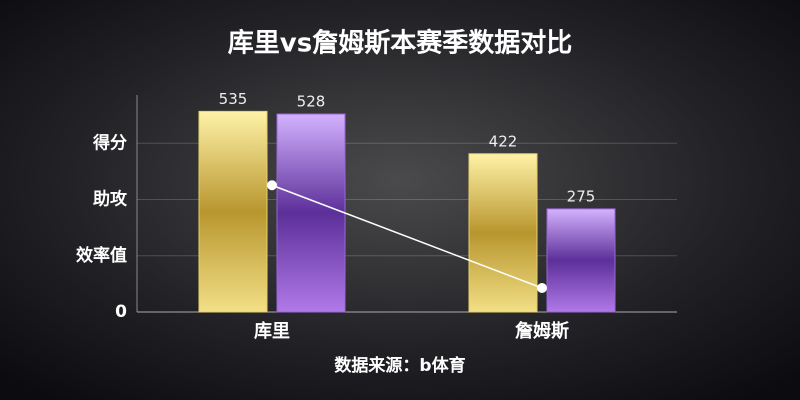 The height and width of the screenshot is (400, 800). What do you see at coordinates (110, 199) in the screenshot?
I see `y-tick-label: 助攻` at bounding box center [110, 199].